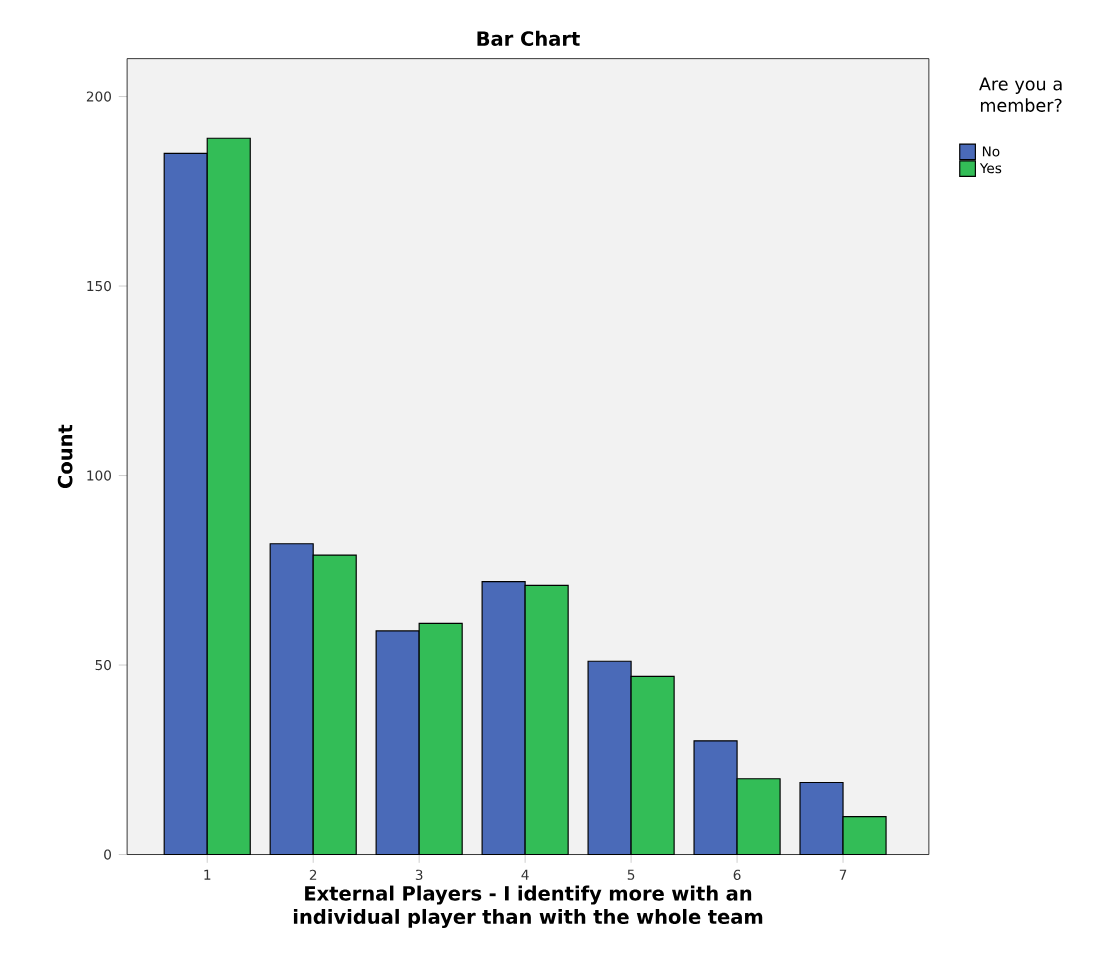  Describe the element at coordinates (528, 907) in the screenshot. I see `x-axis-title: External Players - I identify more with an individual player than with the whole team` at that location.